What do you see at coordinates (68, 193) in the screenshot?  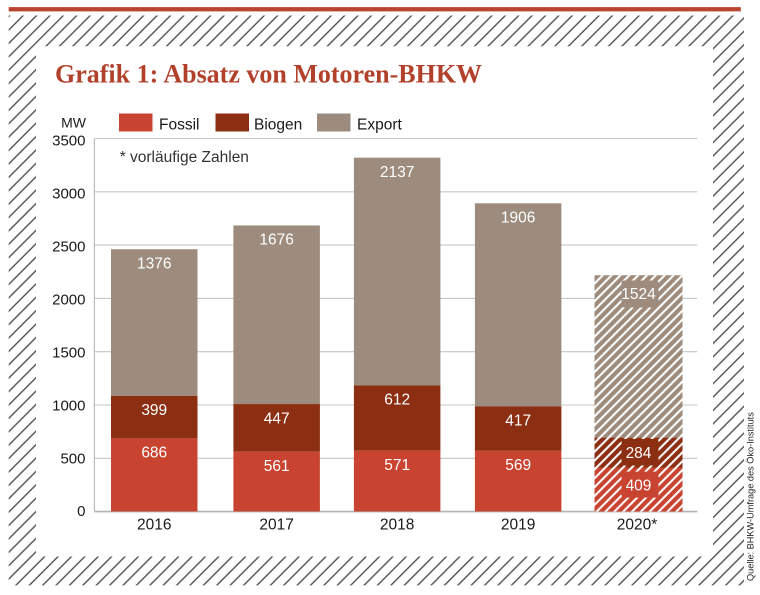 I see `svg-text: 3000` at bounding box center [68, 193].